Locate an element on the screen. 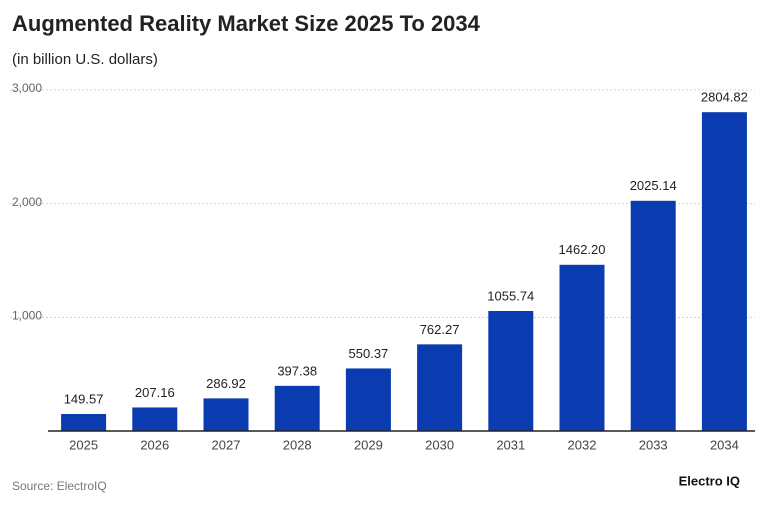  value-label: 207.16 is located at coordinates (155, 392).